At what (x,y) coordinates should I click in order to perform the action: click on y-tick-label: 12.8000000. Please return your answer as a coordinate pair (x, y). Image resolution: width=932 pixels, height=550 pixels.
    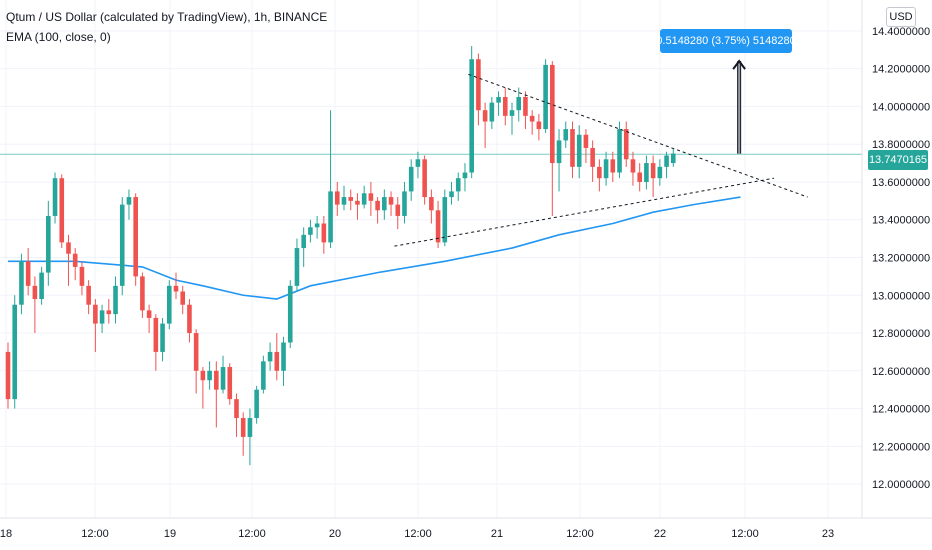
    Looking at the image, I should click on (901, 334).